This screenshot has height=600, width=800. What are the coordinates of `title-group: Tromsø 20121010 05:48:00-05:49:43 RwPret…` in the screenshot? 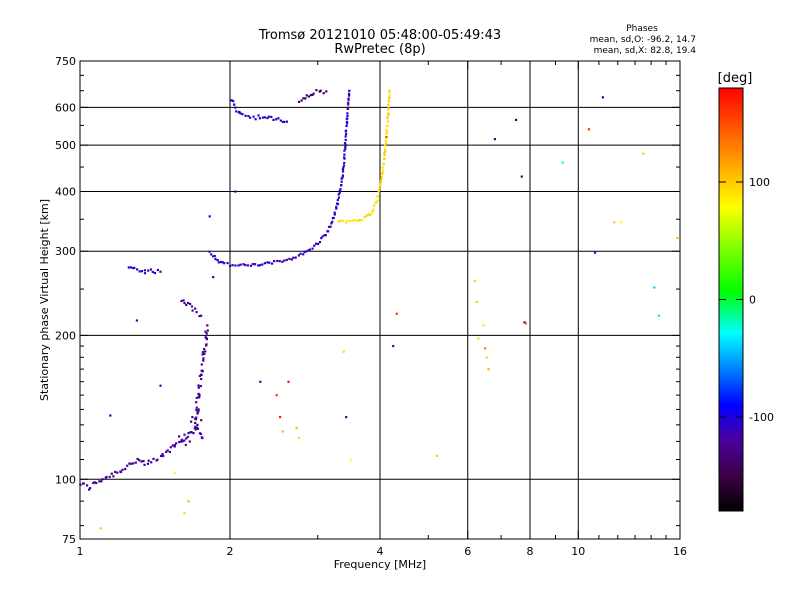 It's located at (379, 42).